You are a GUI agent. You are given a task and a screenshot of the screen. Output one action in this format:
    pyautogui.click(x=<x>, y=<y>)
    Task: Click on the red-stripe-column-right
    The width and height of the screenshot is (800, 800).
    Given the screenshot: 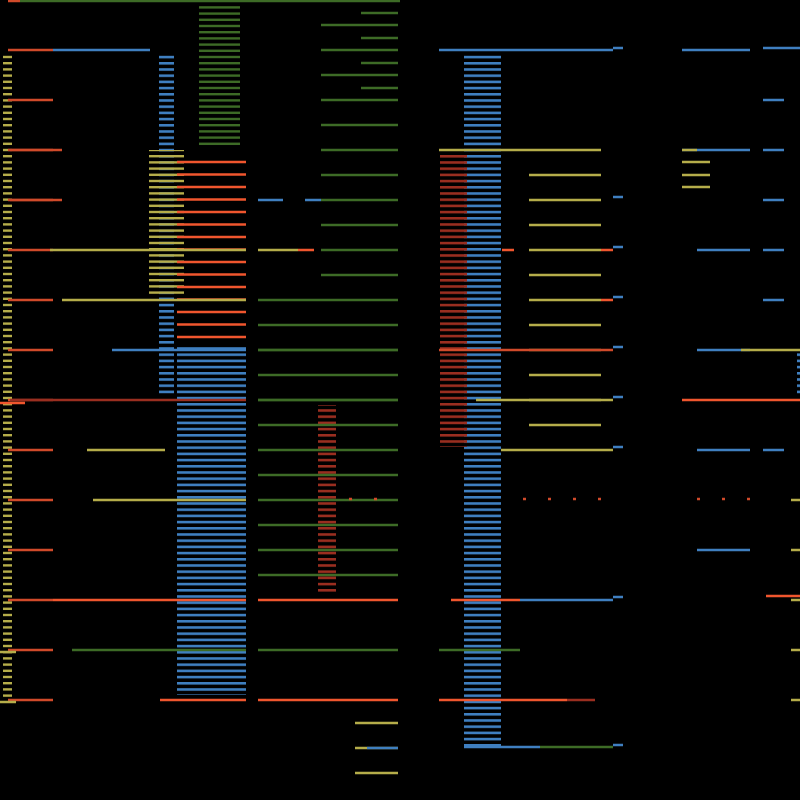 What is the action you would take?
    pyautogui.click(x=453, y=299)
    